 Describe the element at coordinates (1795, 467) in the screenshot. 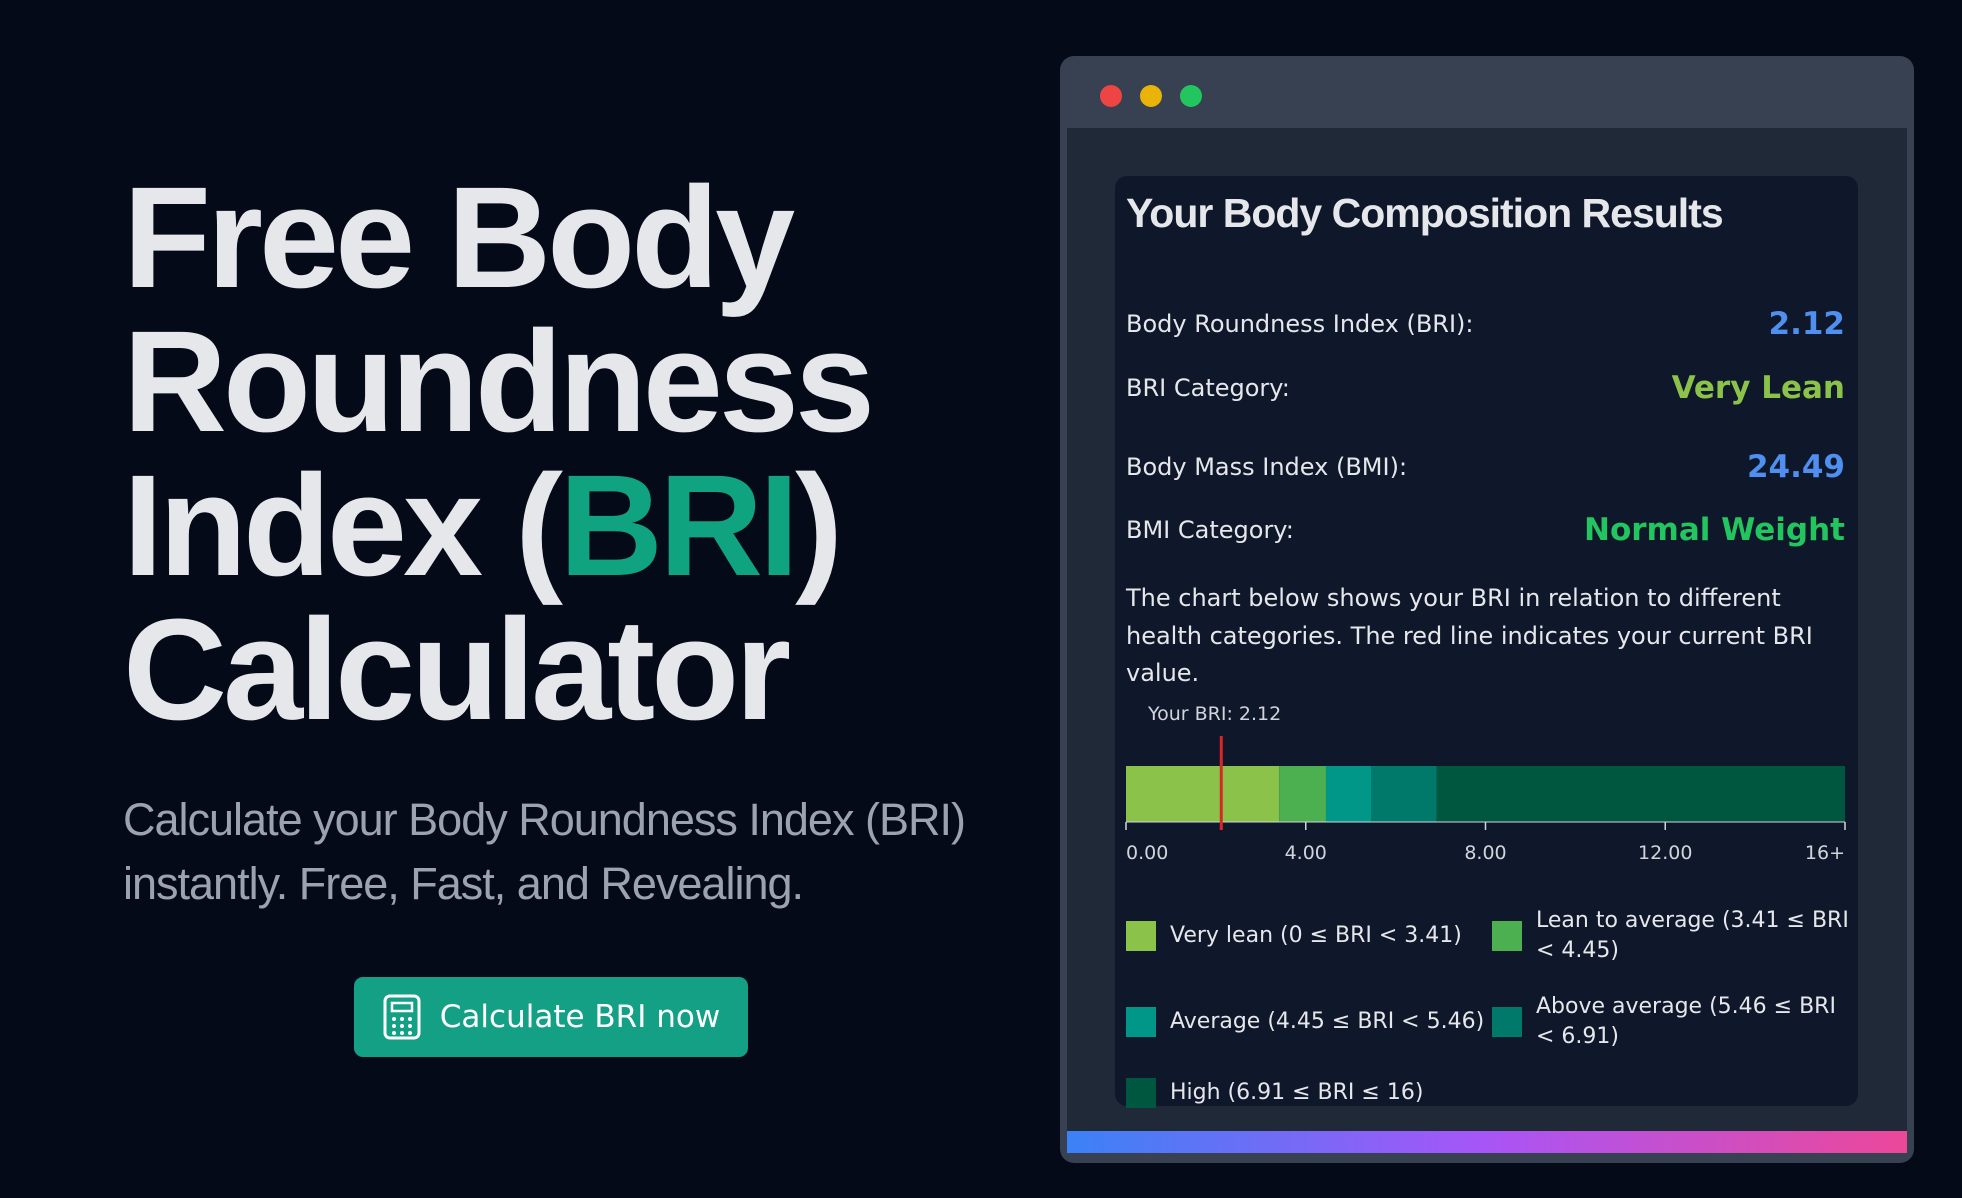

I see `row-value: 24.49` at that location.